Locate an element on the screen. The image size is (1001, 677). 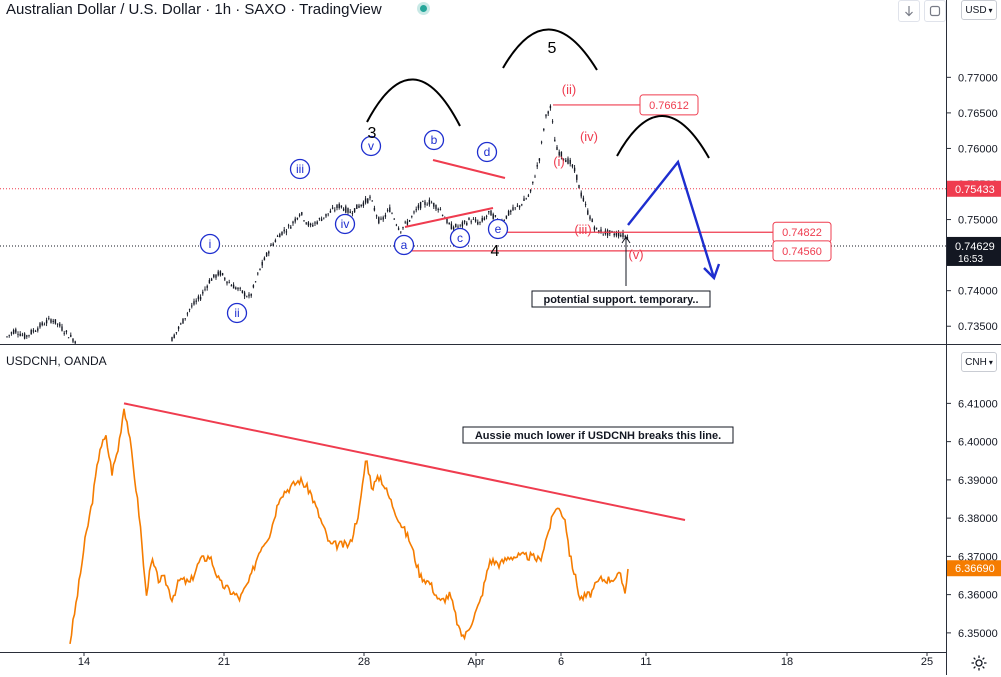
wave-label-blue: c is located at coordinates (460, 238).